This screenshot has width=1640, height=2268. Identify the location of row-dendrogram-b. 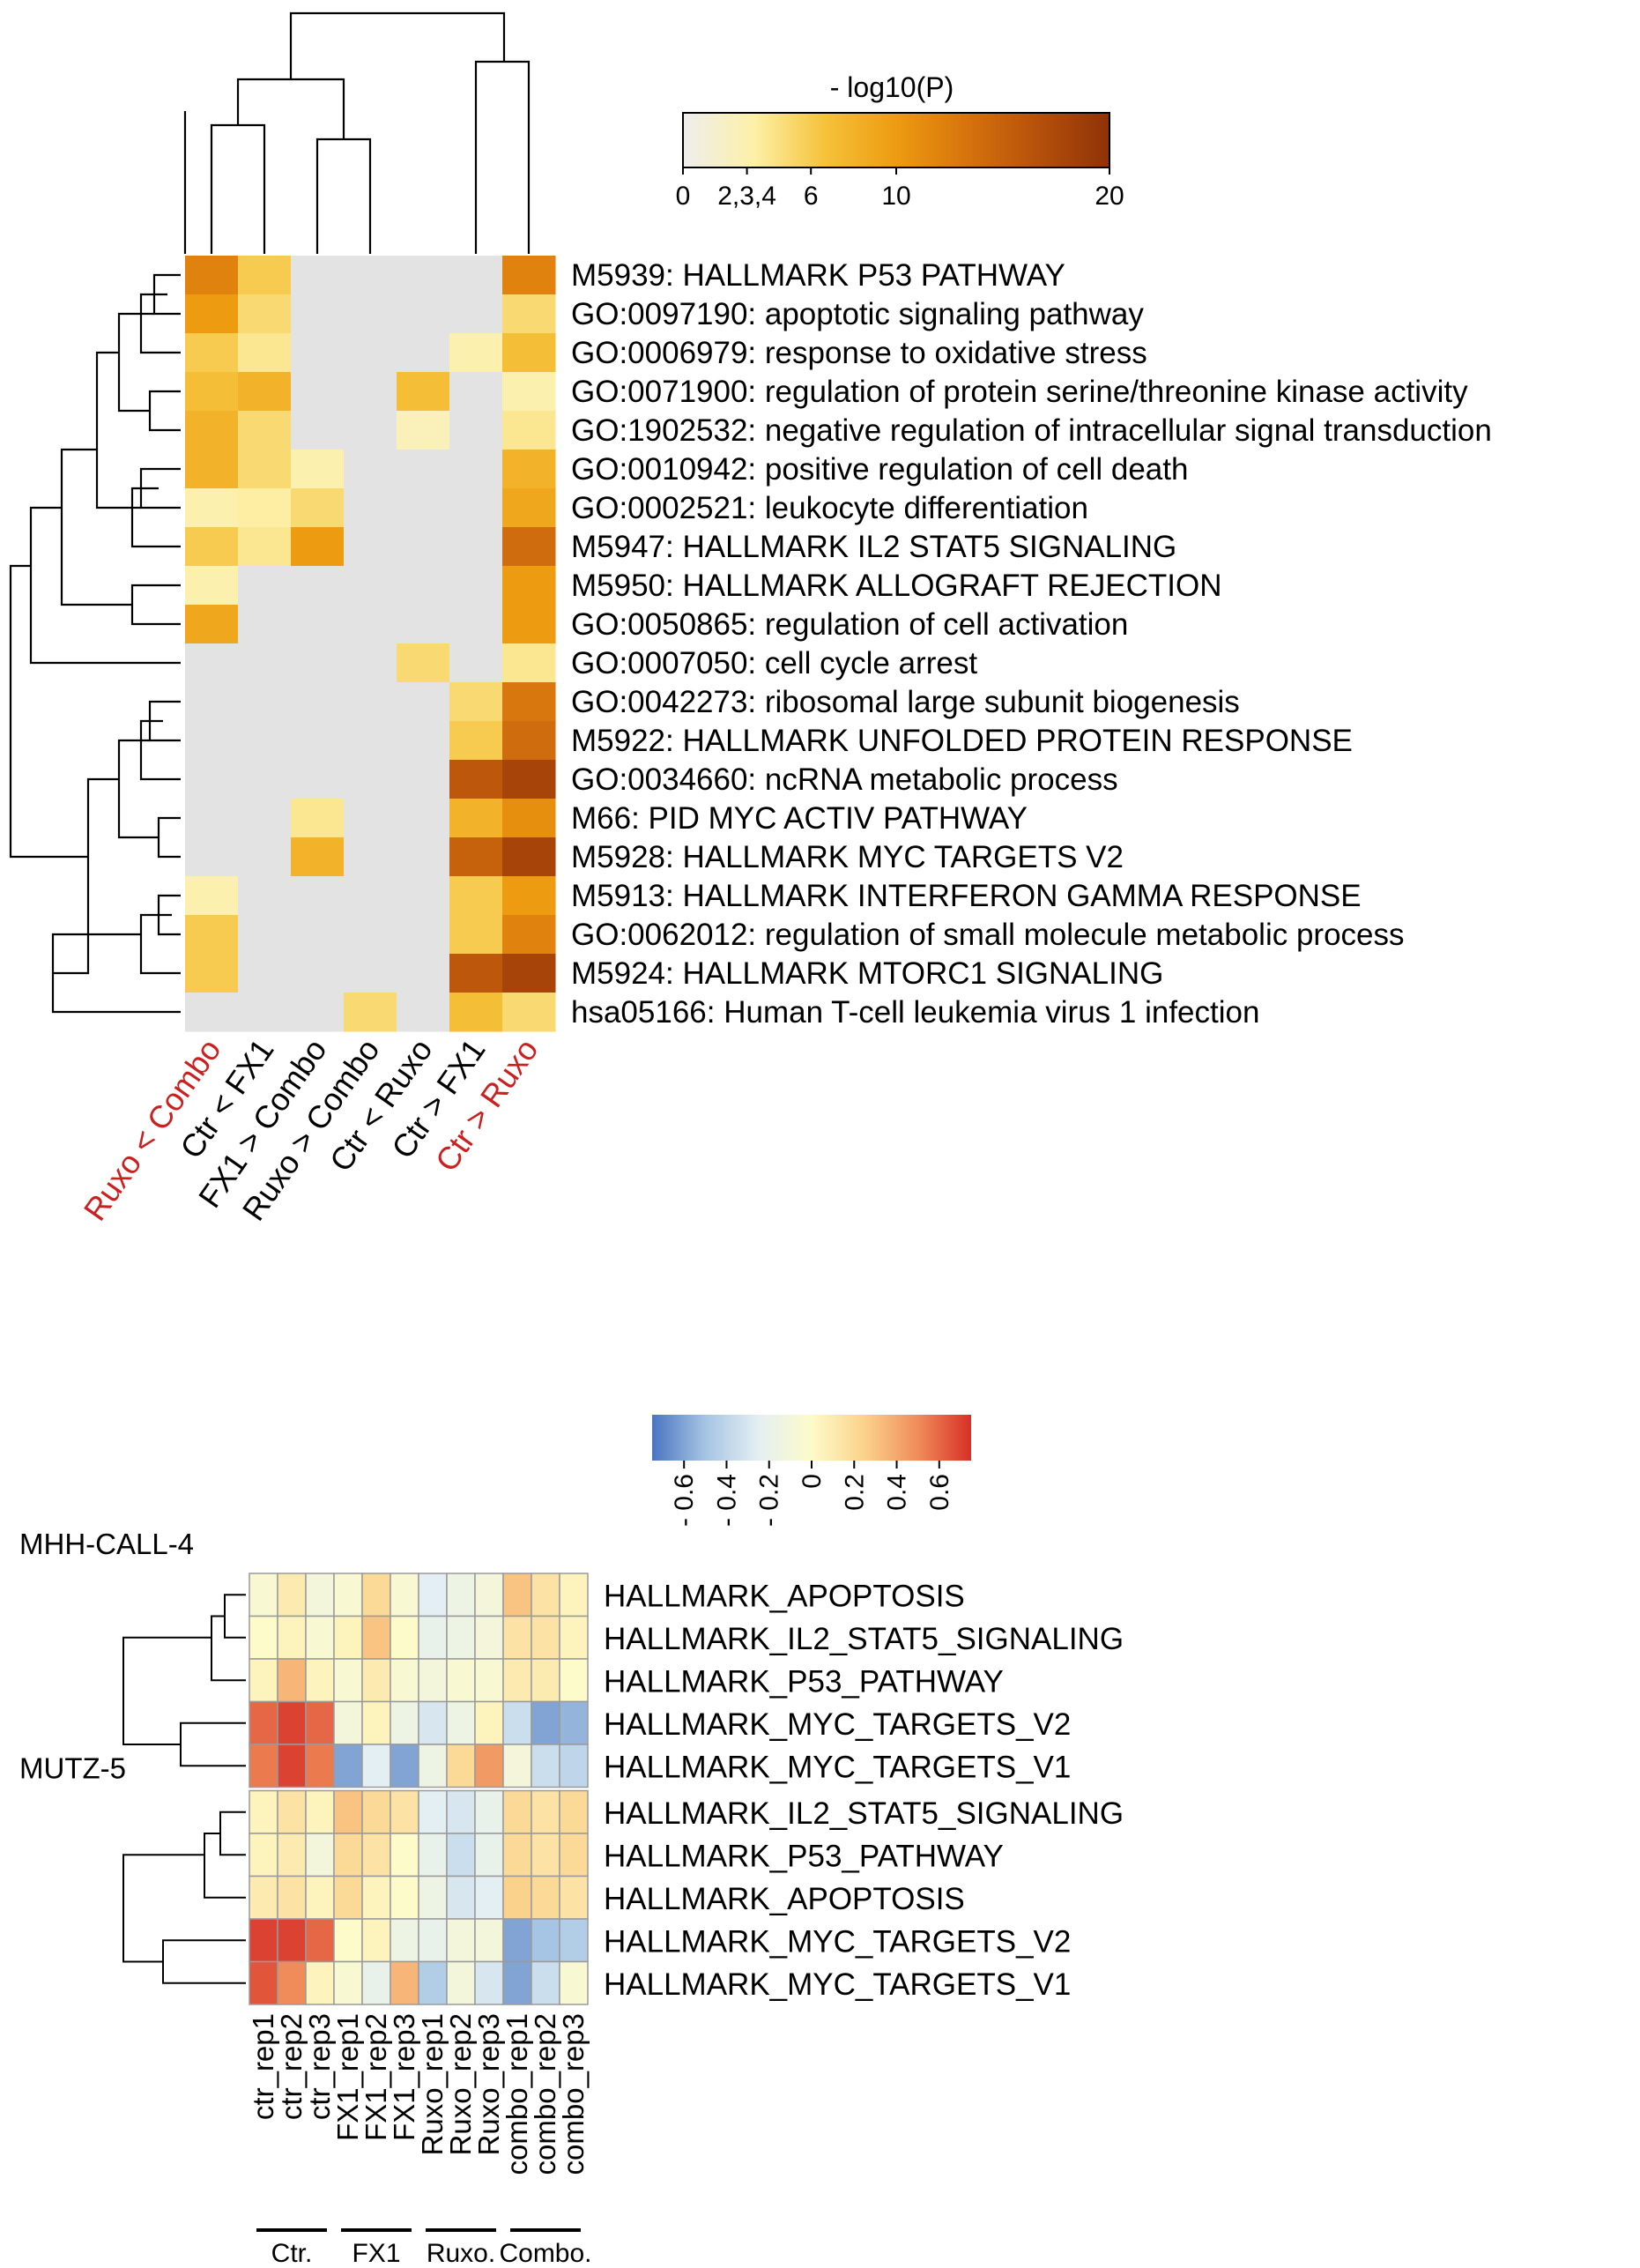
(184, 1789).